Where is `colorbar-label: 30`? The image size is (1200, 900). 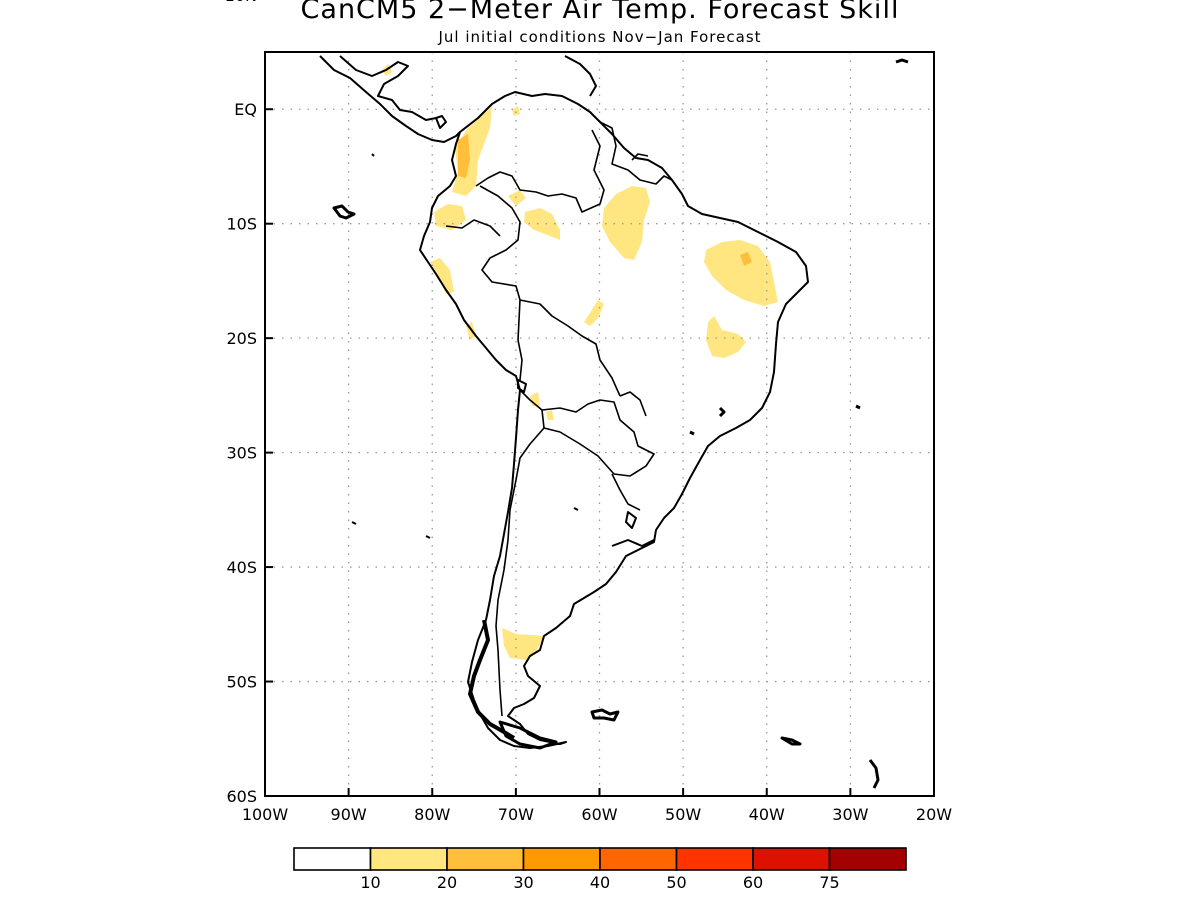
colorbar-label: 30 is located at coordinates (523, 882).